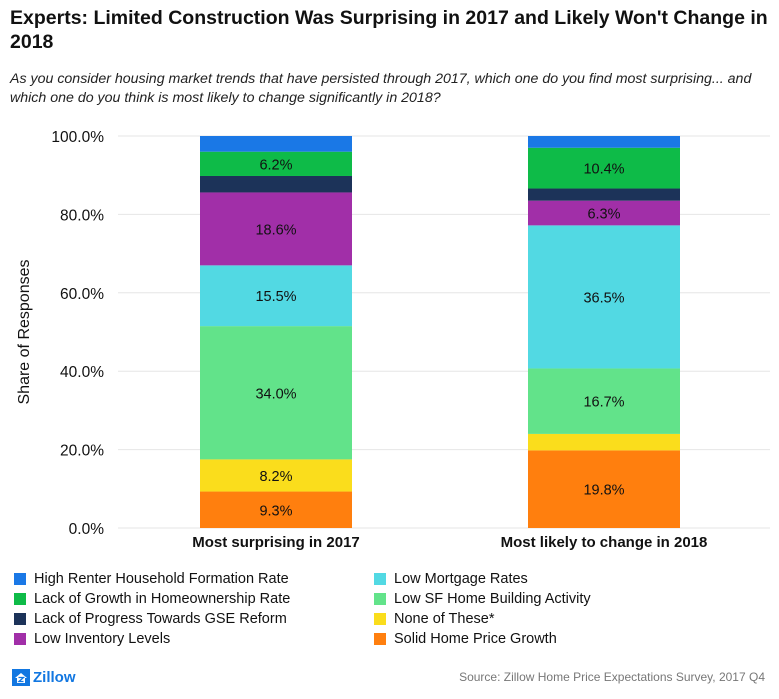  Describe the element at coordinates (82, 294) in the screenshot. I see `y-tick-label: 60.0%` at that location.